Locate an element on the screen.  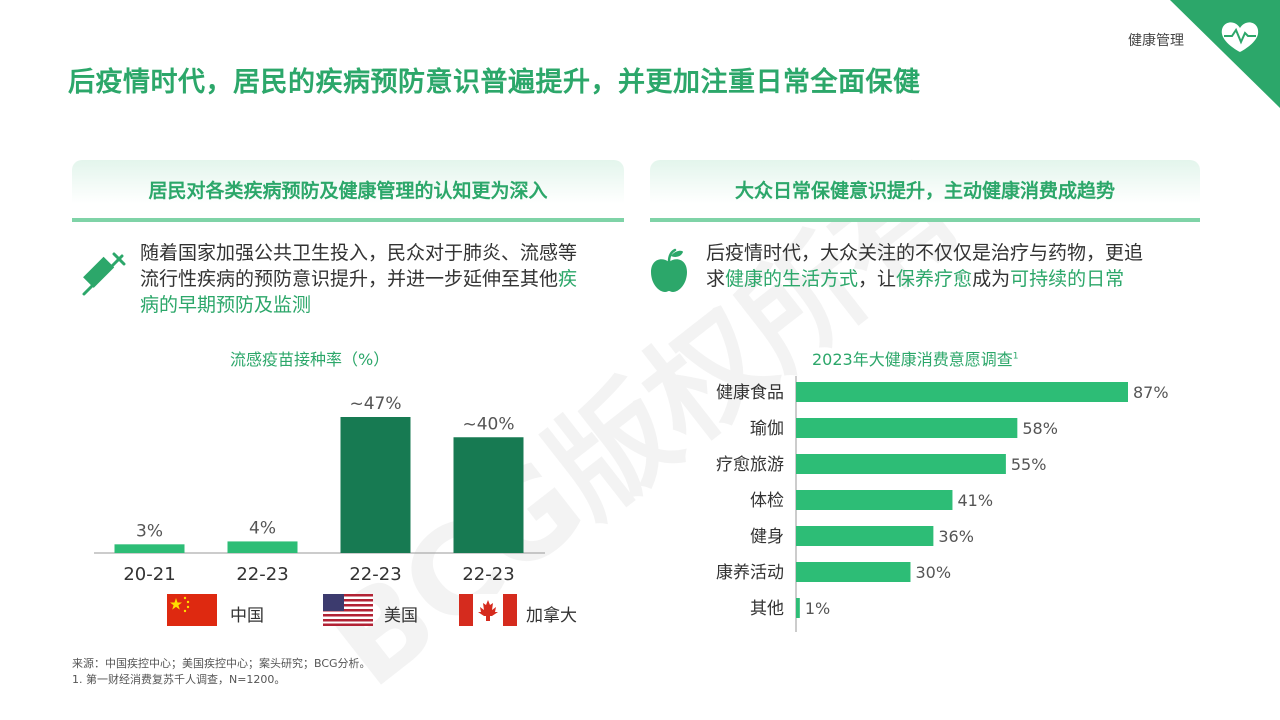
consumption-bar-value-label: 30% is located at coordinates (933, 572).